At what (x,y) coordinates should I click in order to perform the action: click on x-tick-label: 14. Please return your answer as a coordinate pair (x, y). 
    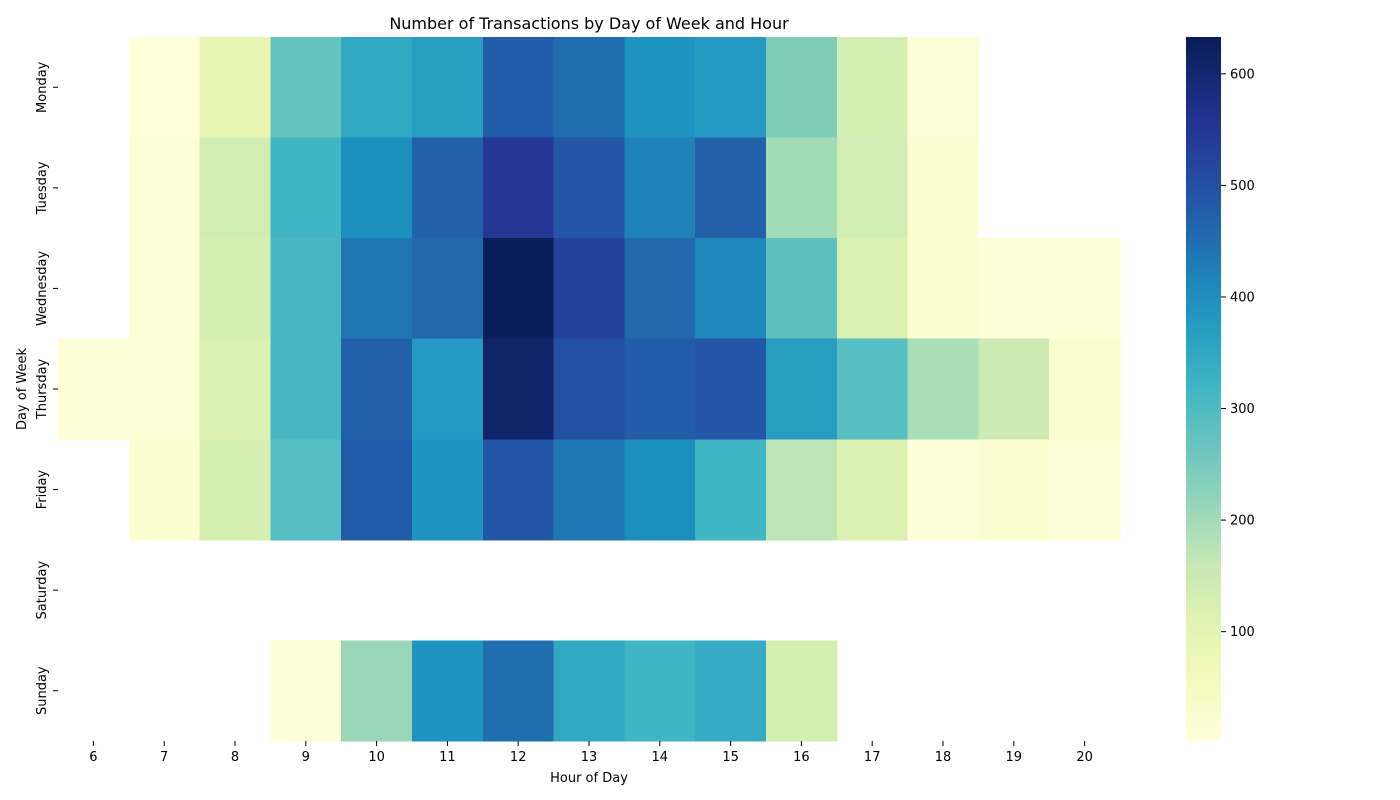
    Looking at the image, I should click on (660, 757).